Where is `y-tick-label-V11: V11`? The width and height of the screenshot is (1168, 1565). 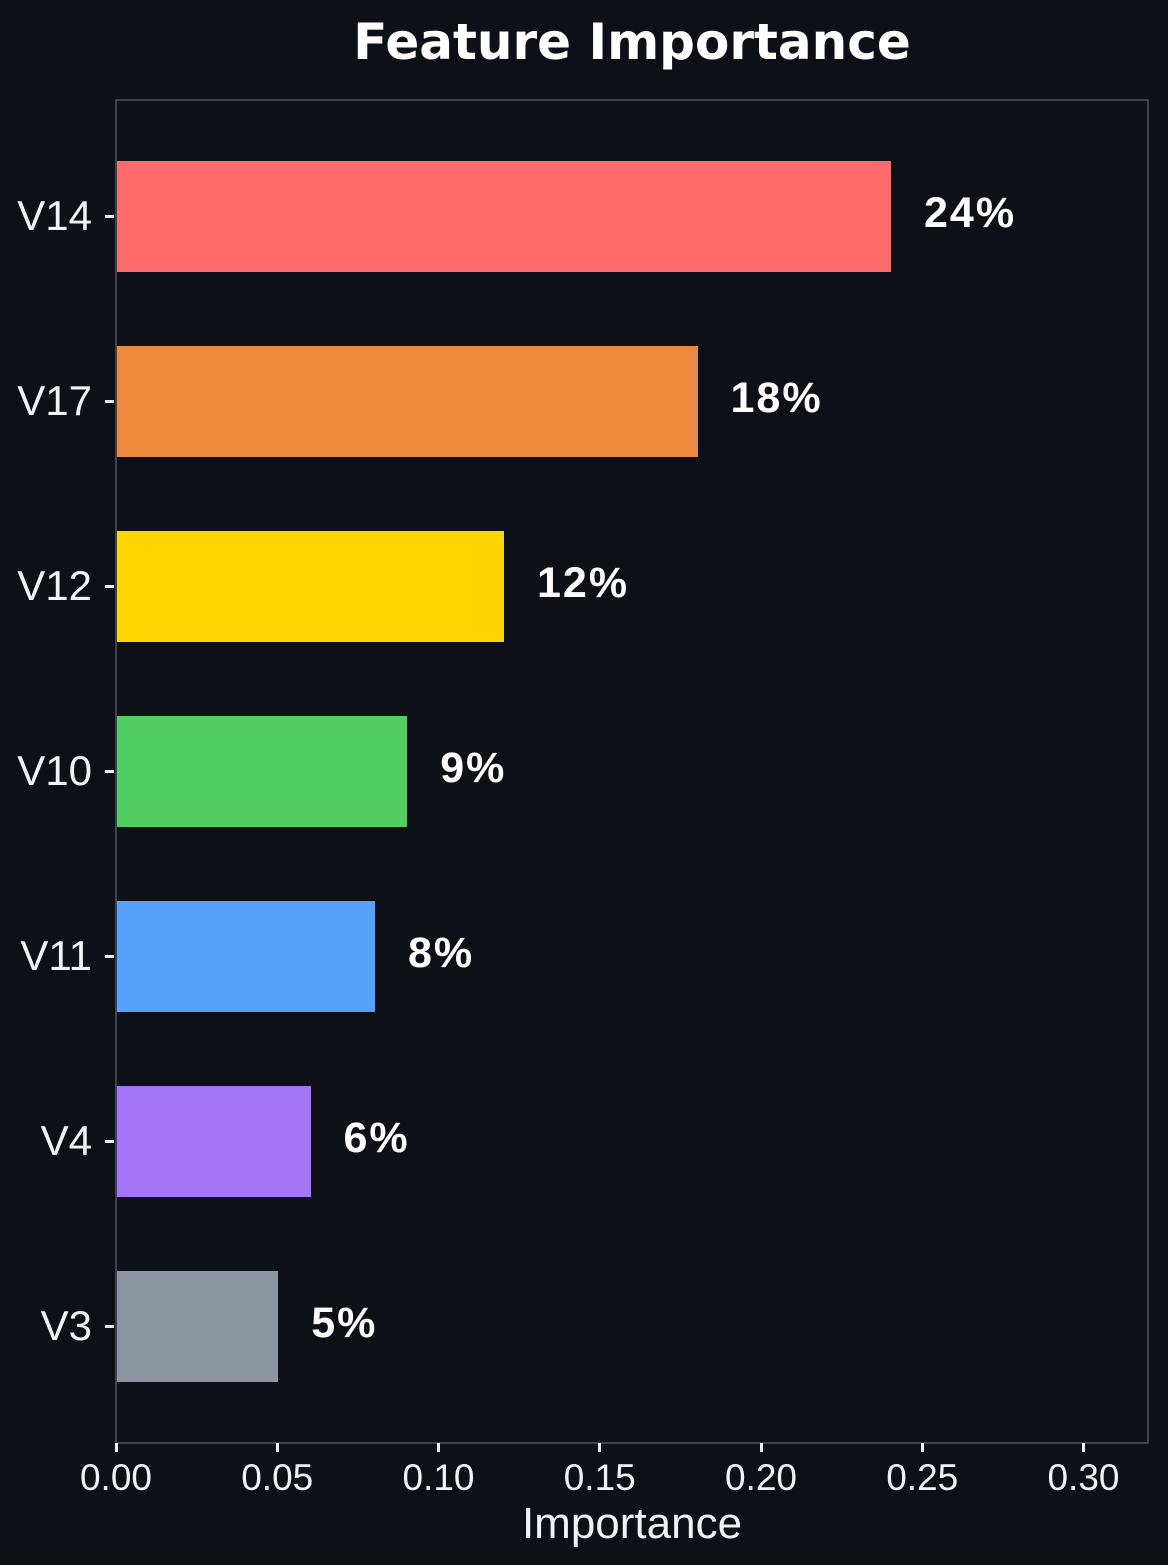
y-tick-label-V11: V11 is located at coordinates (56, 955).